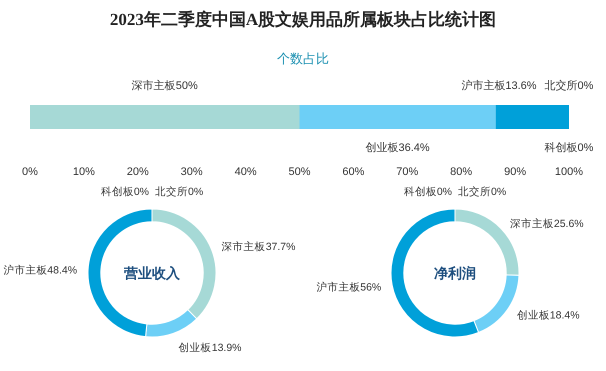 The image size is (606, 371). I want to click on x-tick-label: 80%, so click(461, 172).